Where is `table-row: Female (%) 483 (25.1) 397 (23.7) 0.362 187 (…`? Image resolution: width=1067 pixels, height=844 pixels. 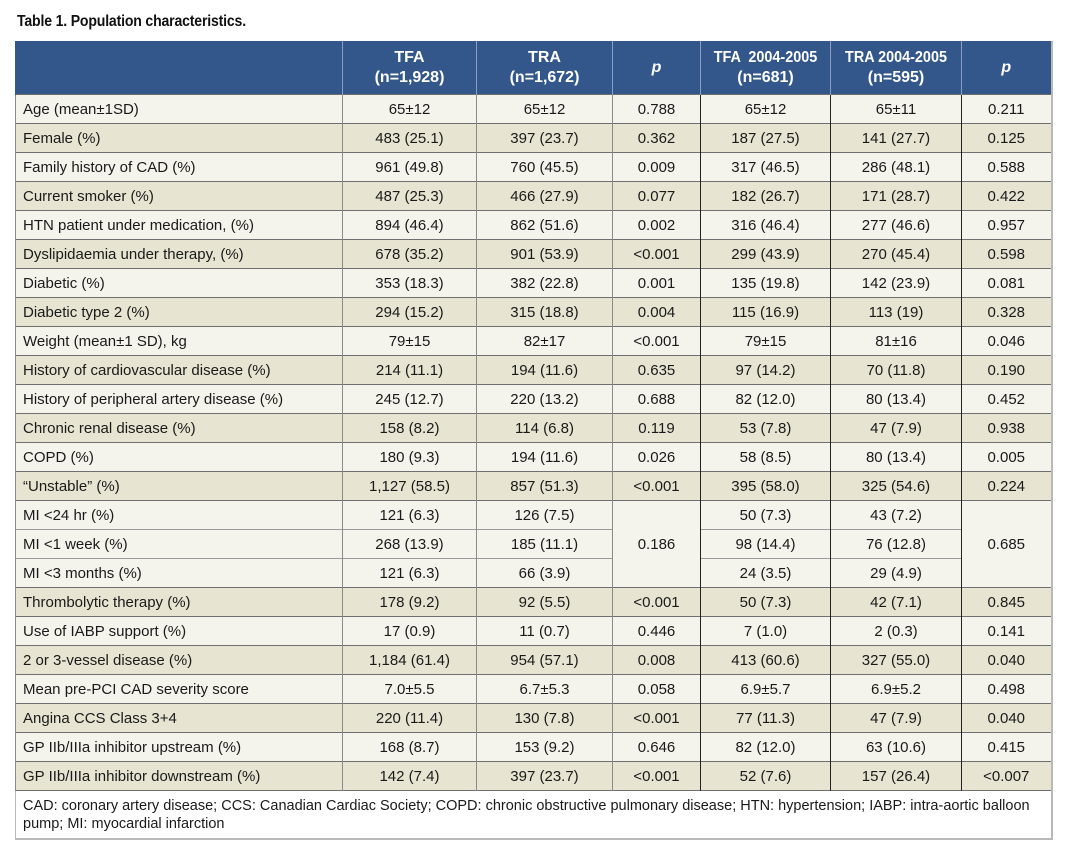
table-row: Female (%) 483 (25.1) 397 (23.7) 0.362 187 (… is located at coordinates (533, 138).